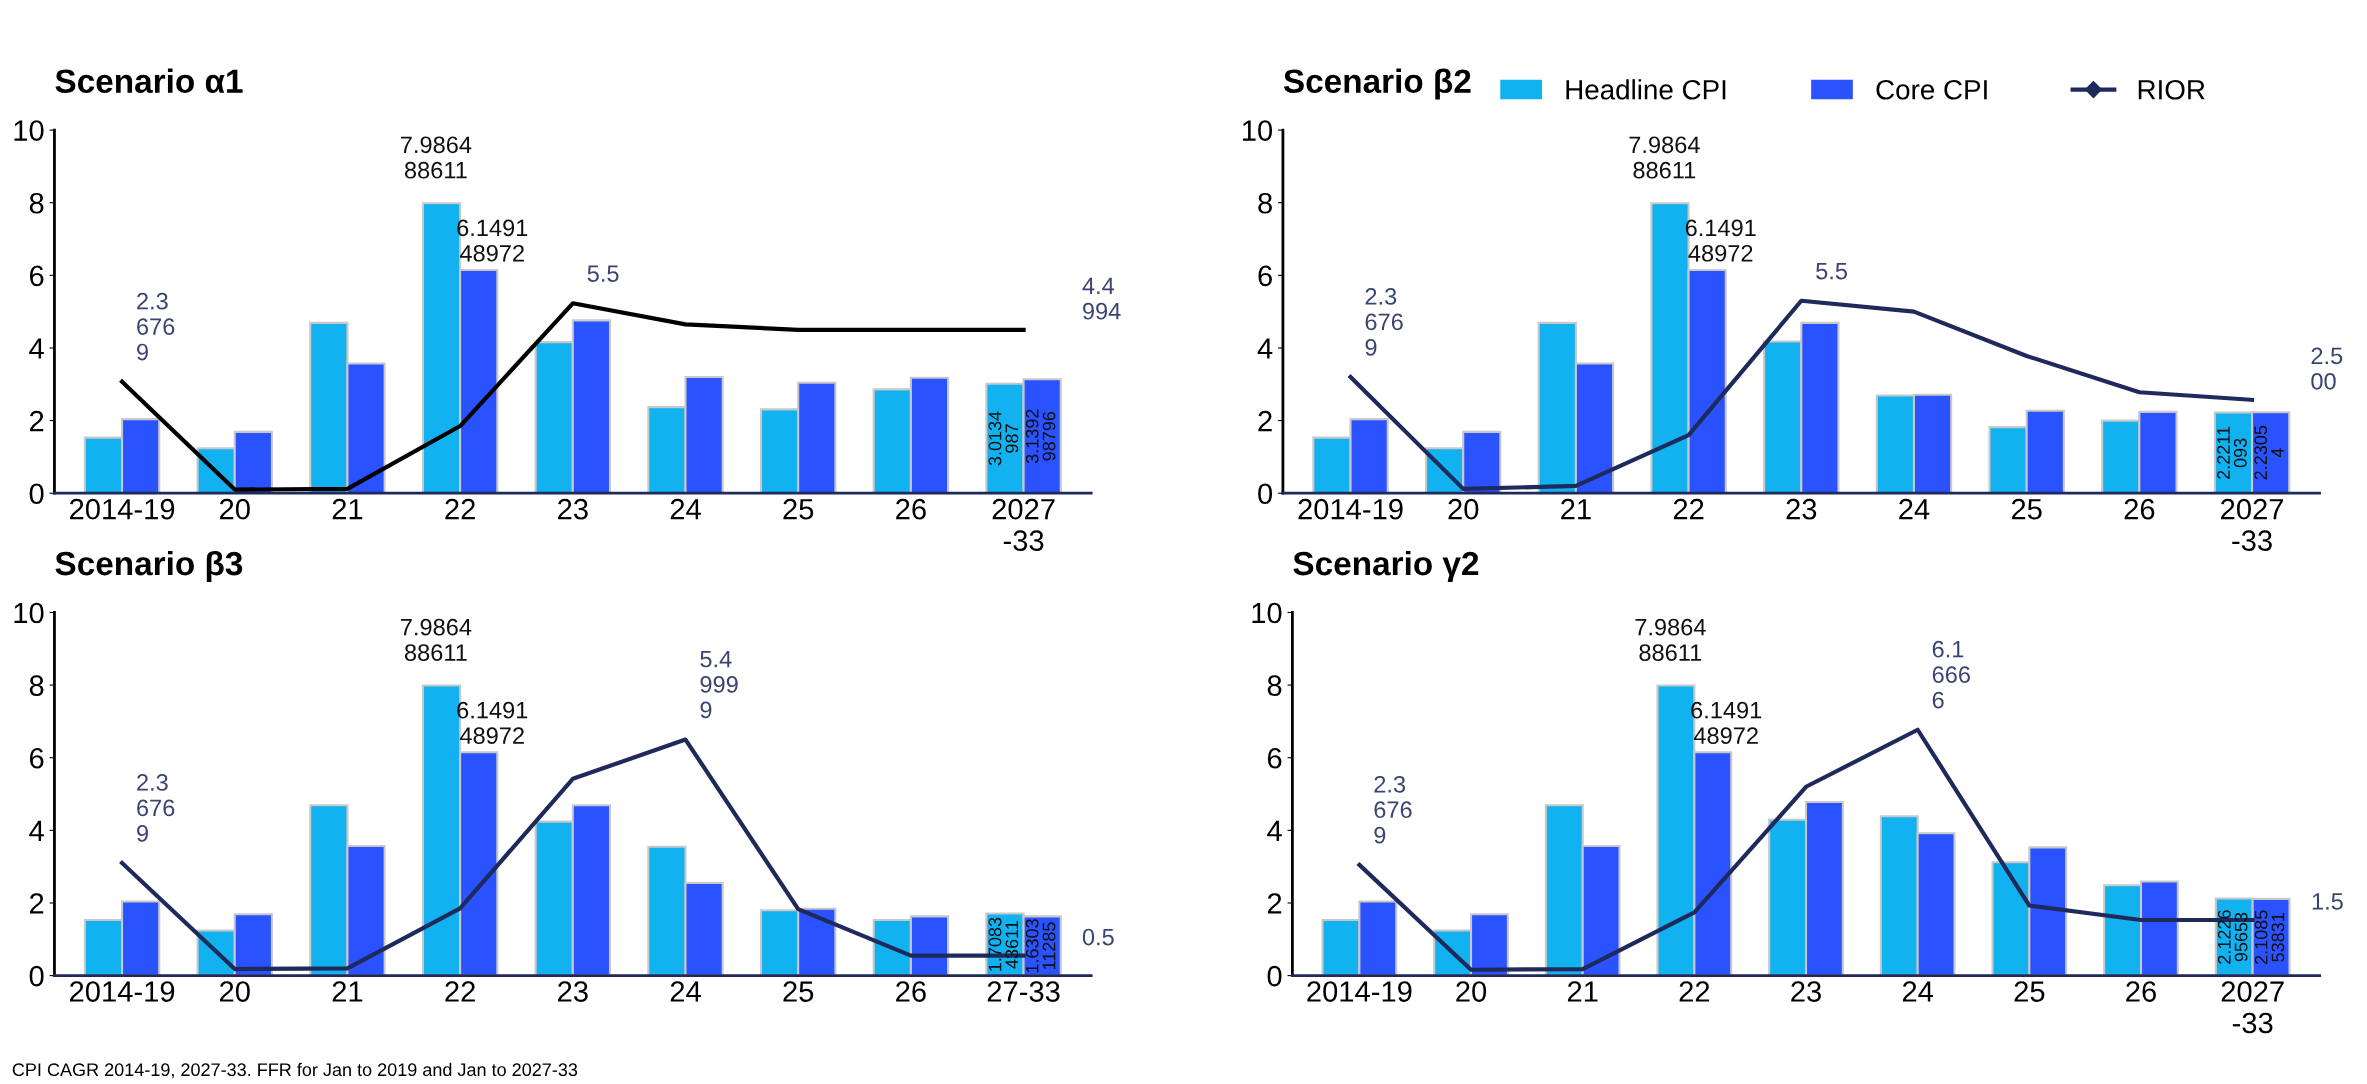 Image resolution: width=2367 pixels, height=1084 pixels. Describe the element at coordinates (1023, 991) in the screenshot. I see `x-tick-label: 27-33` at that location.